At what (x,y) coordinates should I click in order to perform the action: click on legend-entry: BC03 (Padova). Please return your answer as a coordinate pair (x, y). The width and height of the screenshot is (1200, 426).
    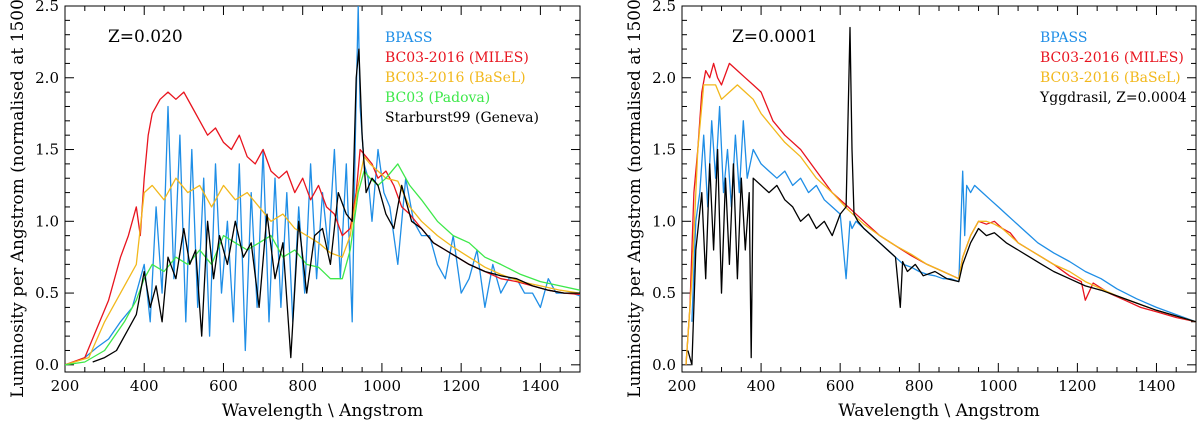
    Looking at the image, I should click on (437, 98).